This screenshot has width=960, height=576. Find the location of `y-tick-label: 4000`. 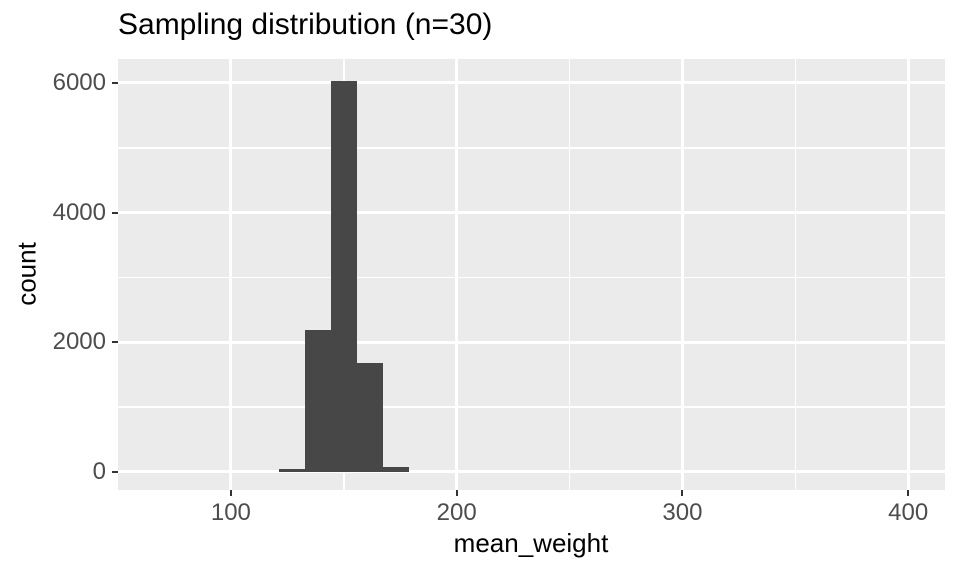

y-tick-label: 4000 is located at coordinates (79, 212).